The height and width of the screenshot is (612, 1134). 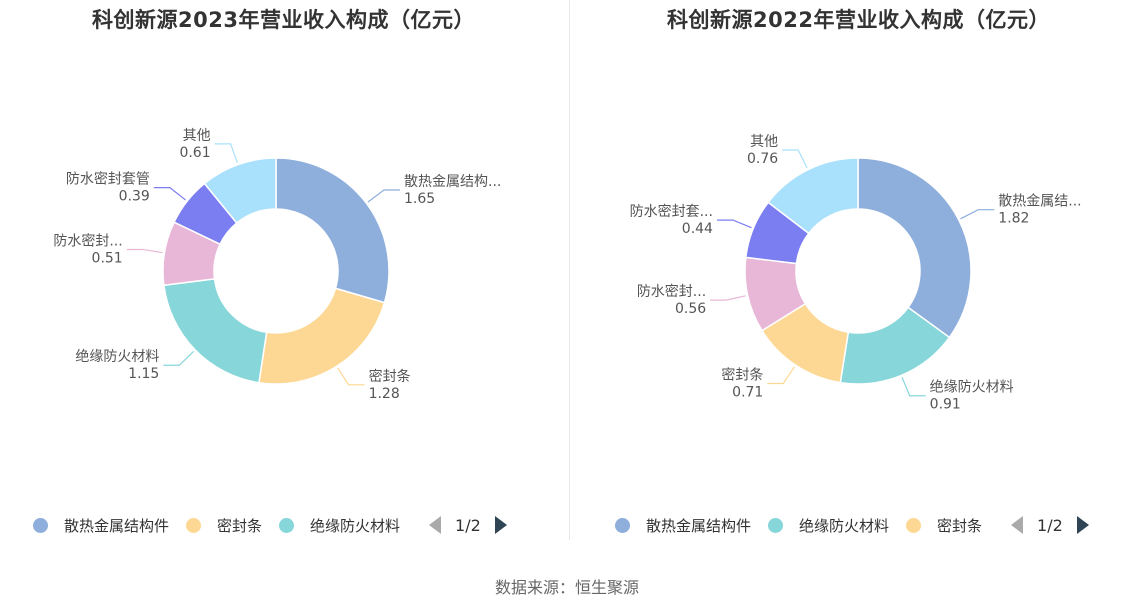 I want to click on legend: 散热金属结构件 绝缘防火材料 密封条 1/2, so click(x=852, y=525).